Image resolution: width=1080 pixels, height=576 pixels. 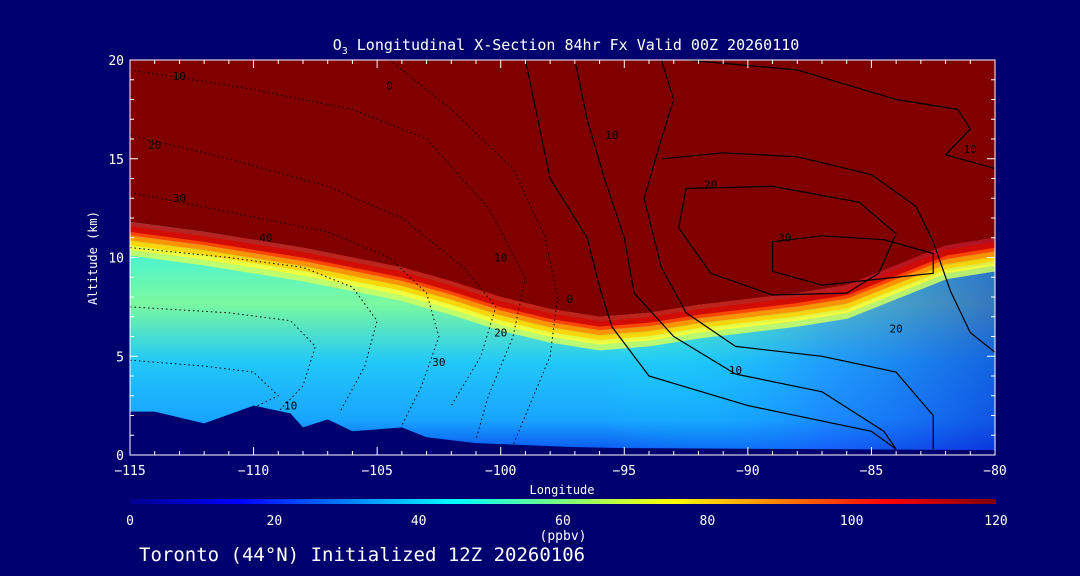 What do you see at coordinates (129, 471) in the screenshot?
I see `x-tick-label: −115` at bounding box center [129, 471].